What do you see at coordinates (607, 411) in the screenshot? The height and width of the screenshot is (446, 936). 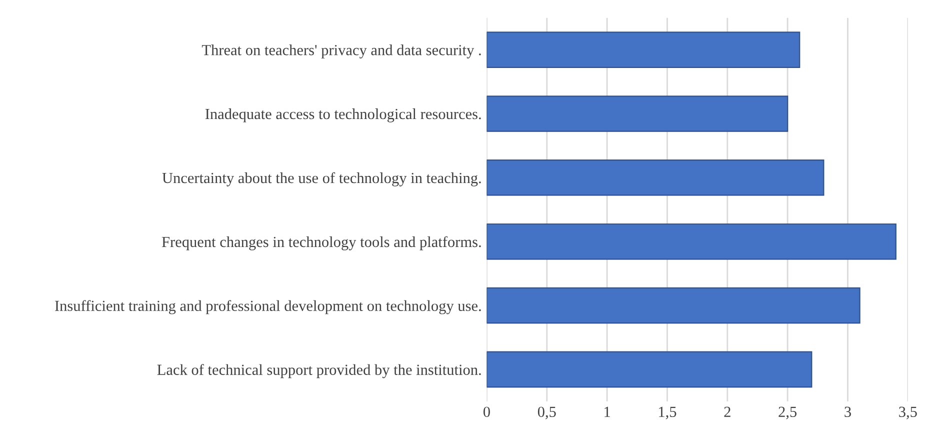 I see `x-tick-label: 1` at bounding box center [607, 411].